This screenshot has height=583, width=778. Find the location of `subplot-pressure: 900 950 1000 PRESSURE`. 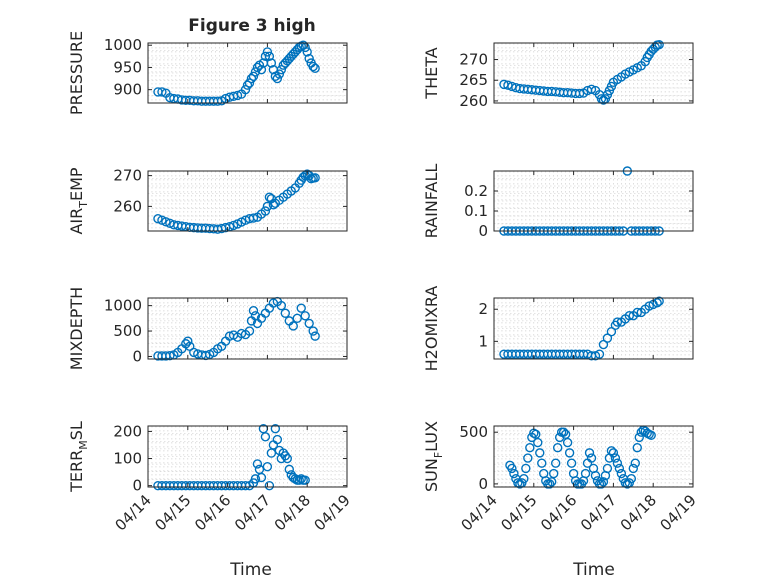

subplot-pressure: 900 950 1000 PRESSURE is located at coordinates (207, 73).